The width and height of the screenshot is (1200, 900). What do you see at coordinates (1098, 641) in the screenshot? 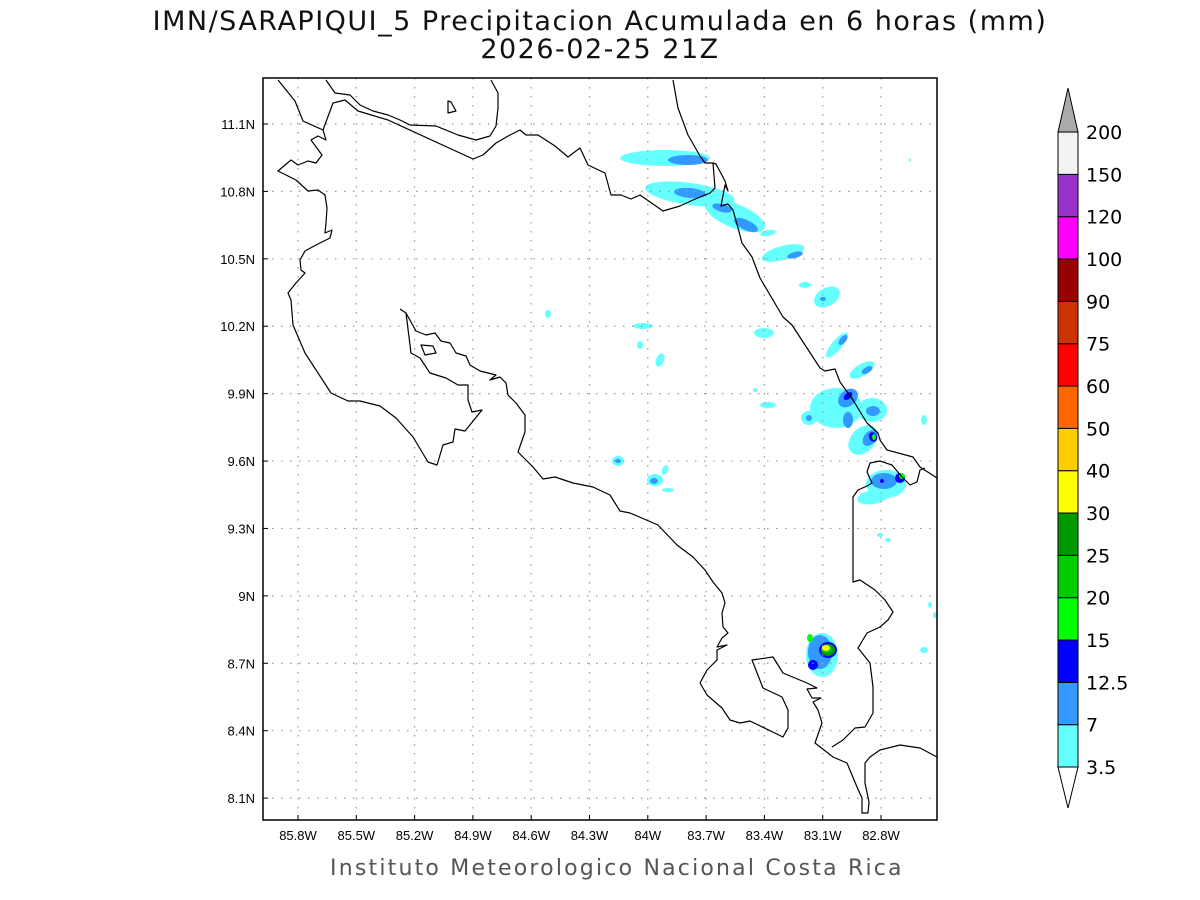
I see `colorbar-label: 15` at bounding box center [1098, 641].